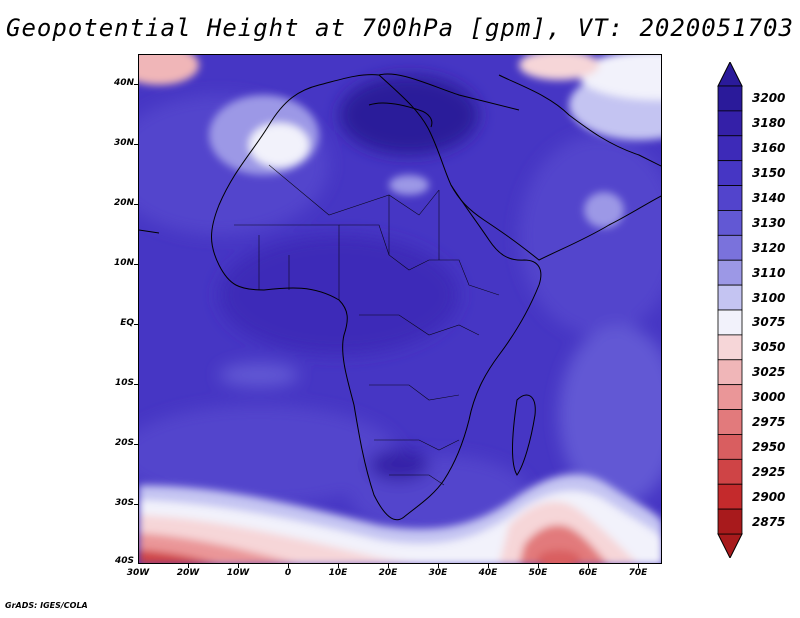  I want to click on lat-label-10n: 10N, so click(123, 263).